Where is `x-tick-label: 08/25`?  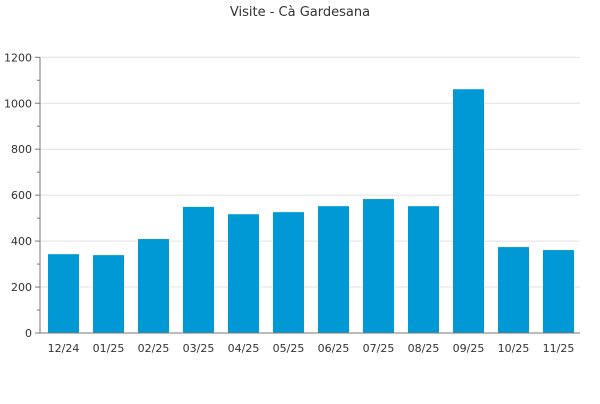
x-tick-label: 08/25 is located at coordinates (424, 348).